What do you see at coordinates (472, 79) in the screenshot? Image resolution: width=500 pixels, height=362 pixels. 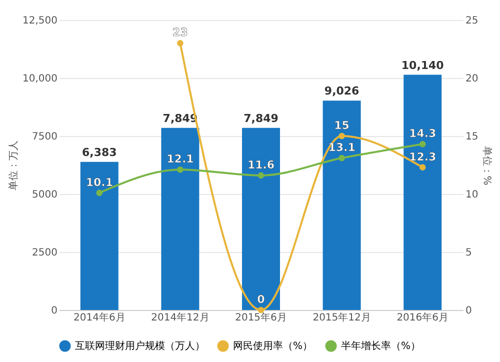 I see `y2-tick-label: 20` at bounding box center [472, 79].